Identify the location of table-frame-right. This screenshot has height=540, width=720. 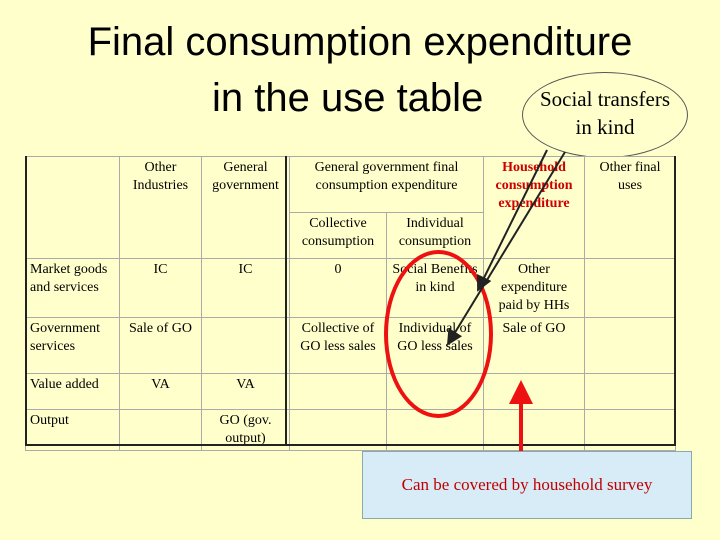
(675, 301).